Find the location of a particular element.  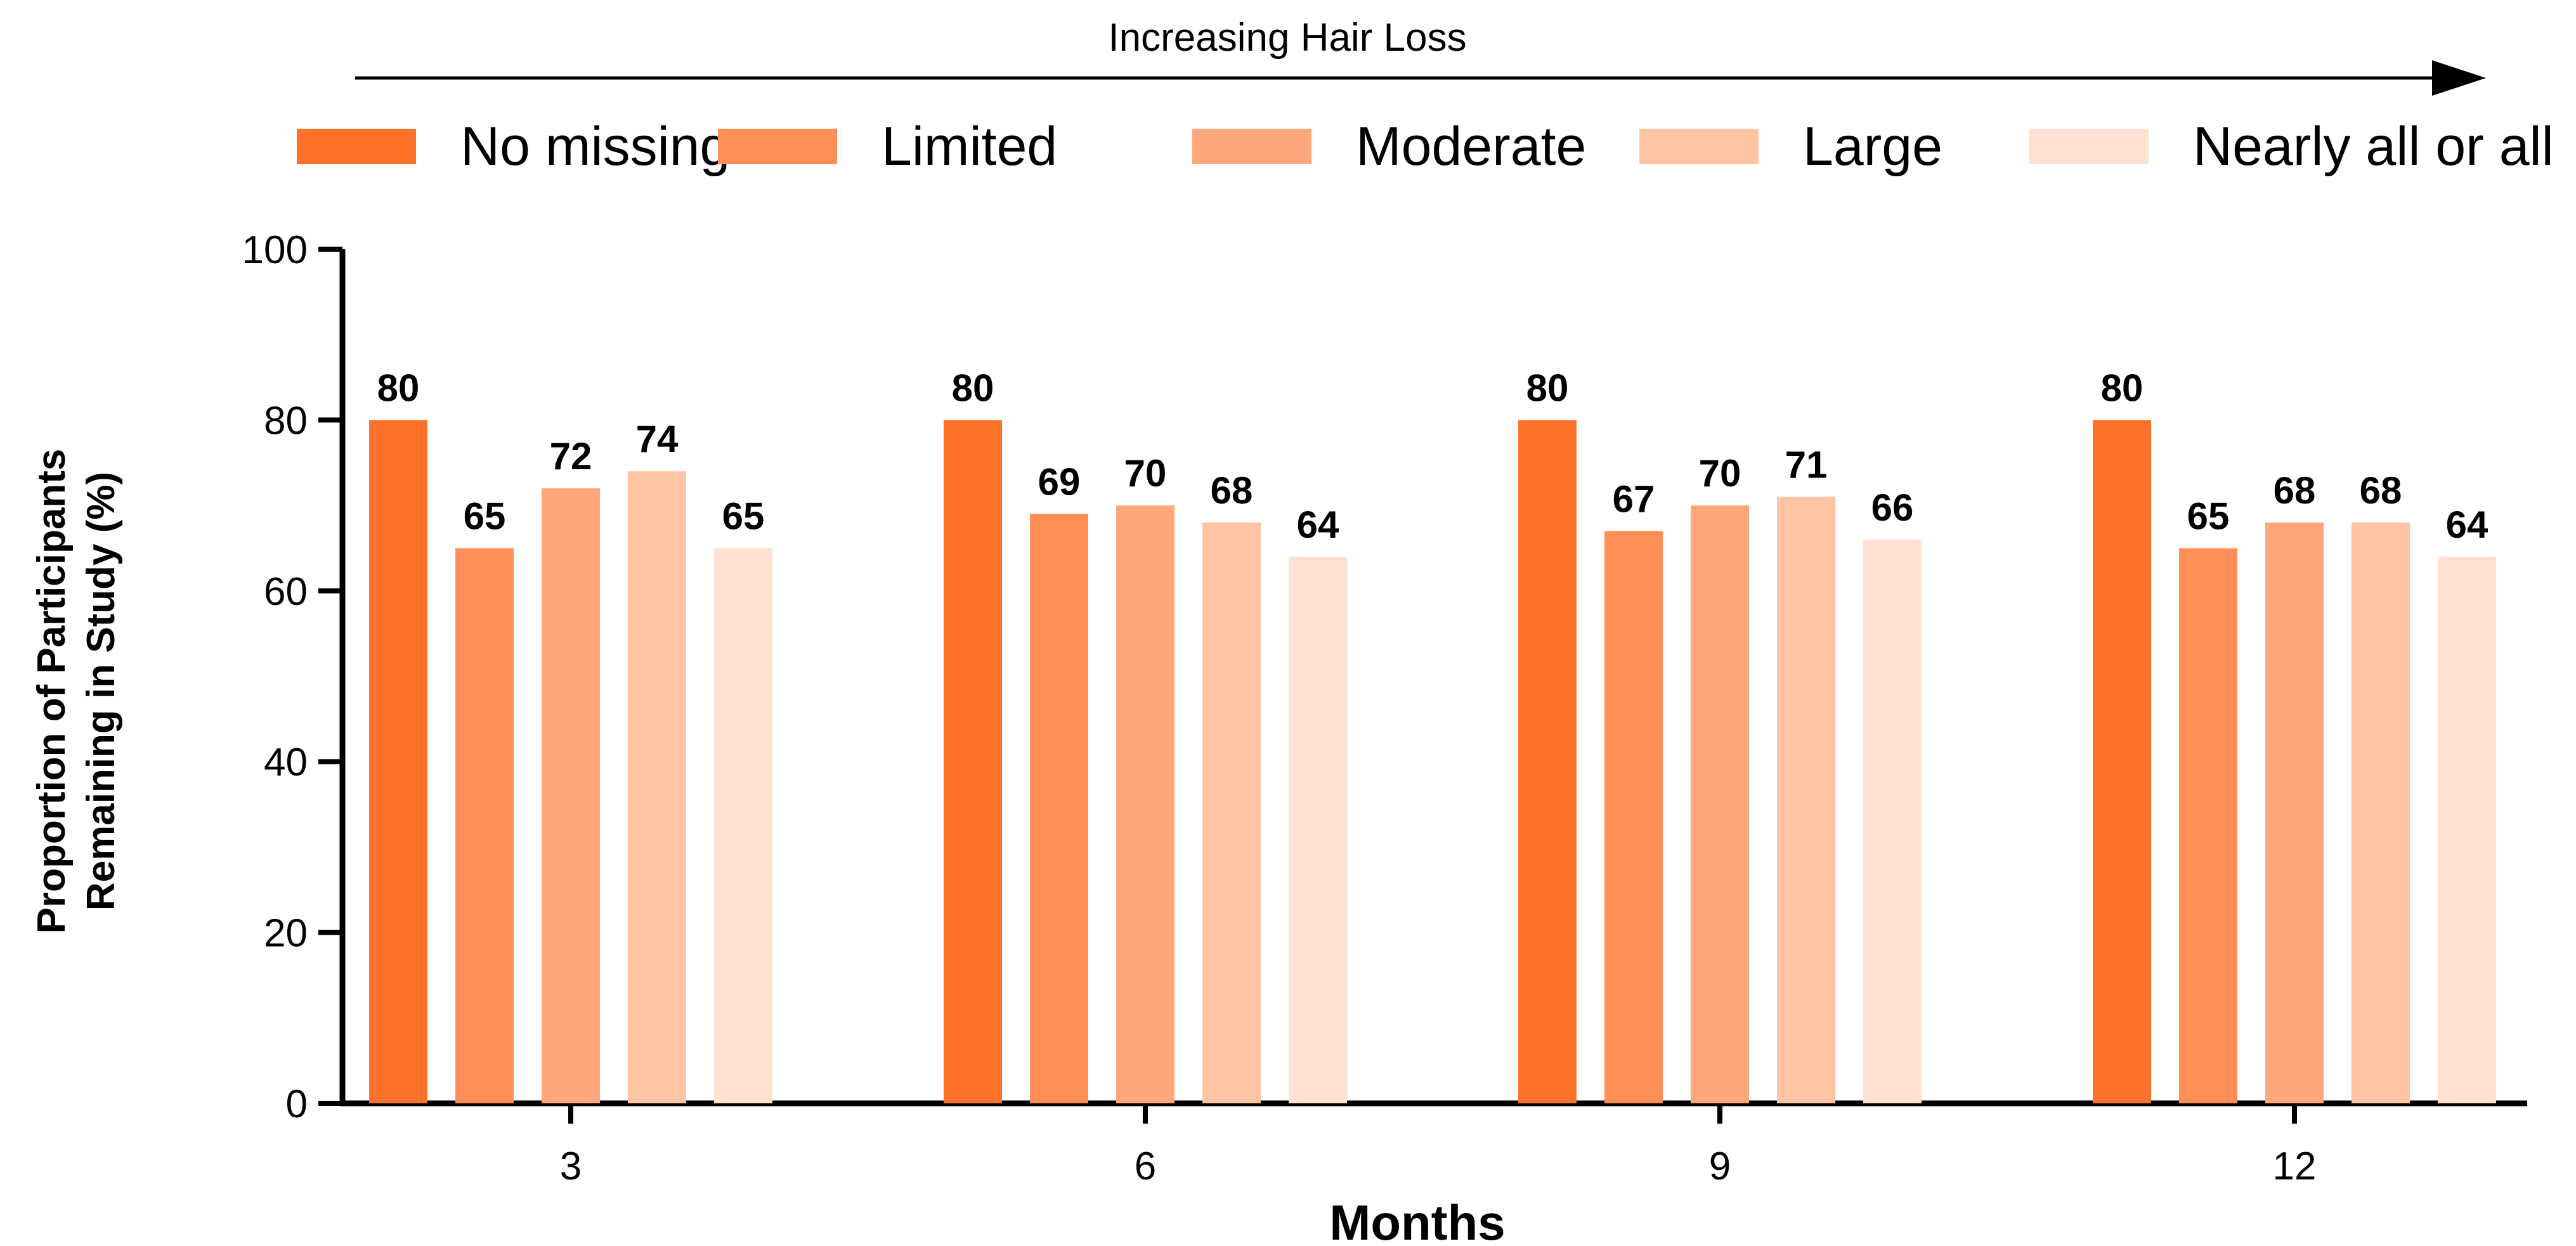

bar-value-label: 71 is located at coordinates (1807, 465).